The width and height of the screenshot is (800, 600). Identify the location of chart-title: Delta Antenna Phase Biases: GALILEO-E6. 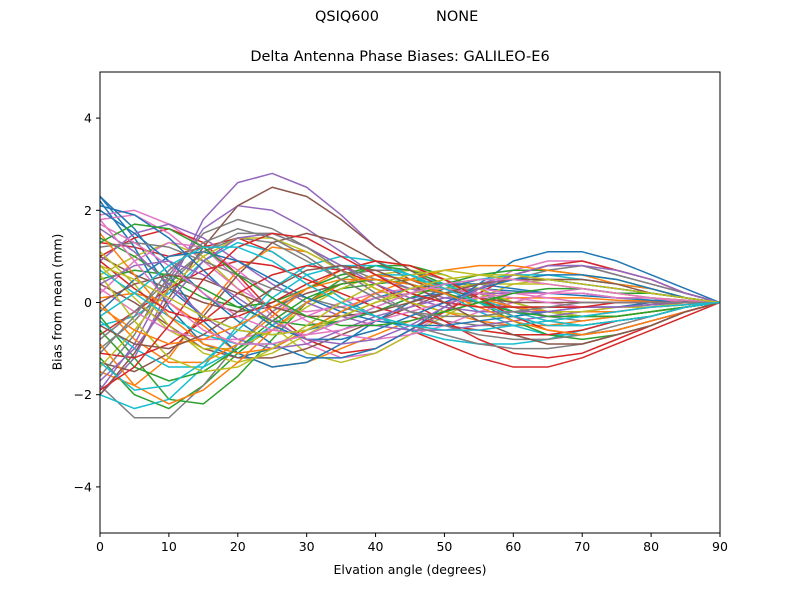
(400, 57).